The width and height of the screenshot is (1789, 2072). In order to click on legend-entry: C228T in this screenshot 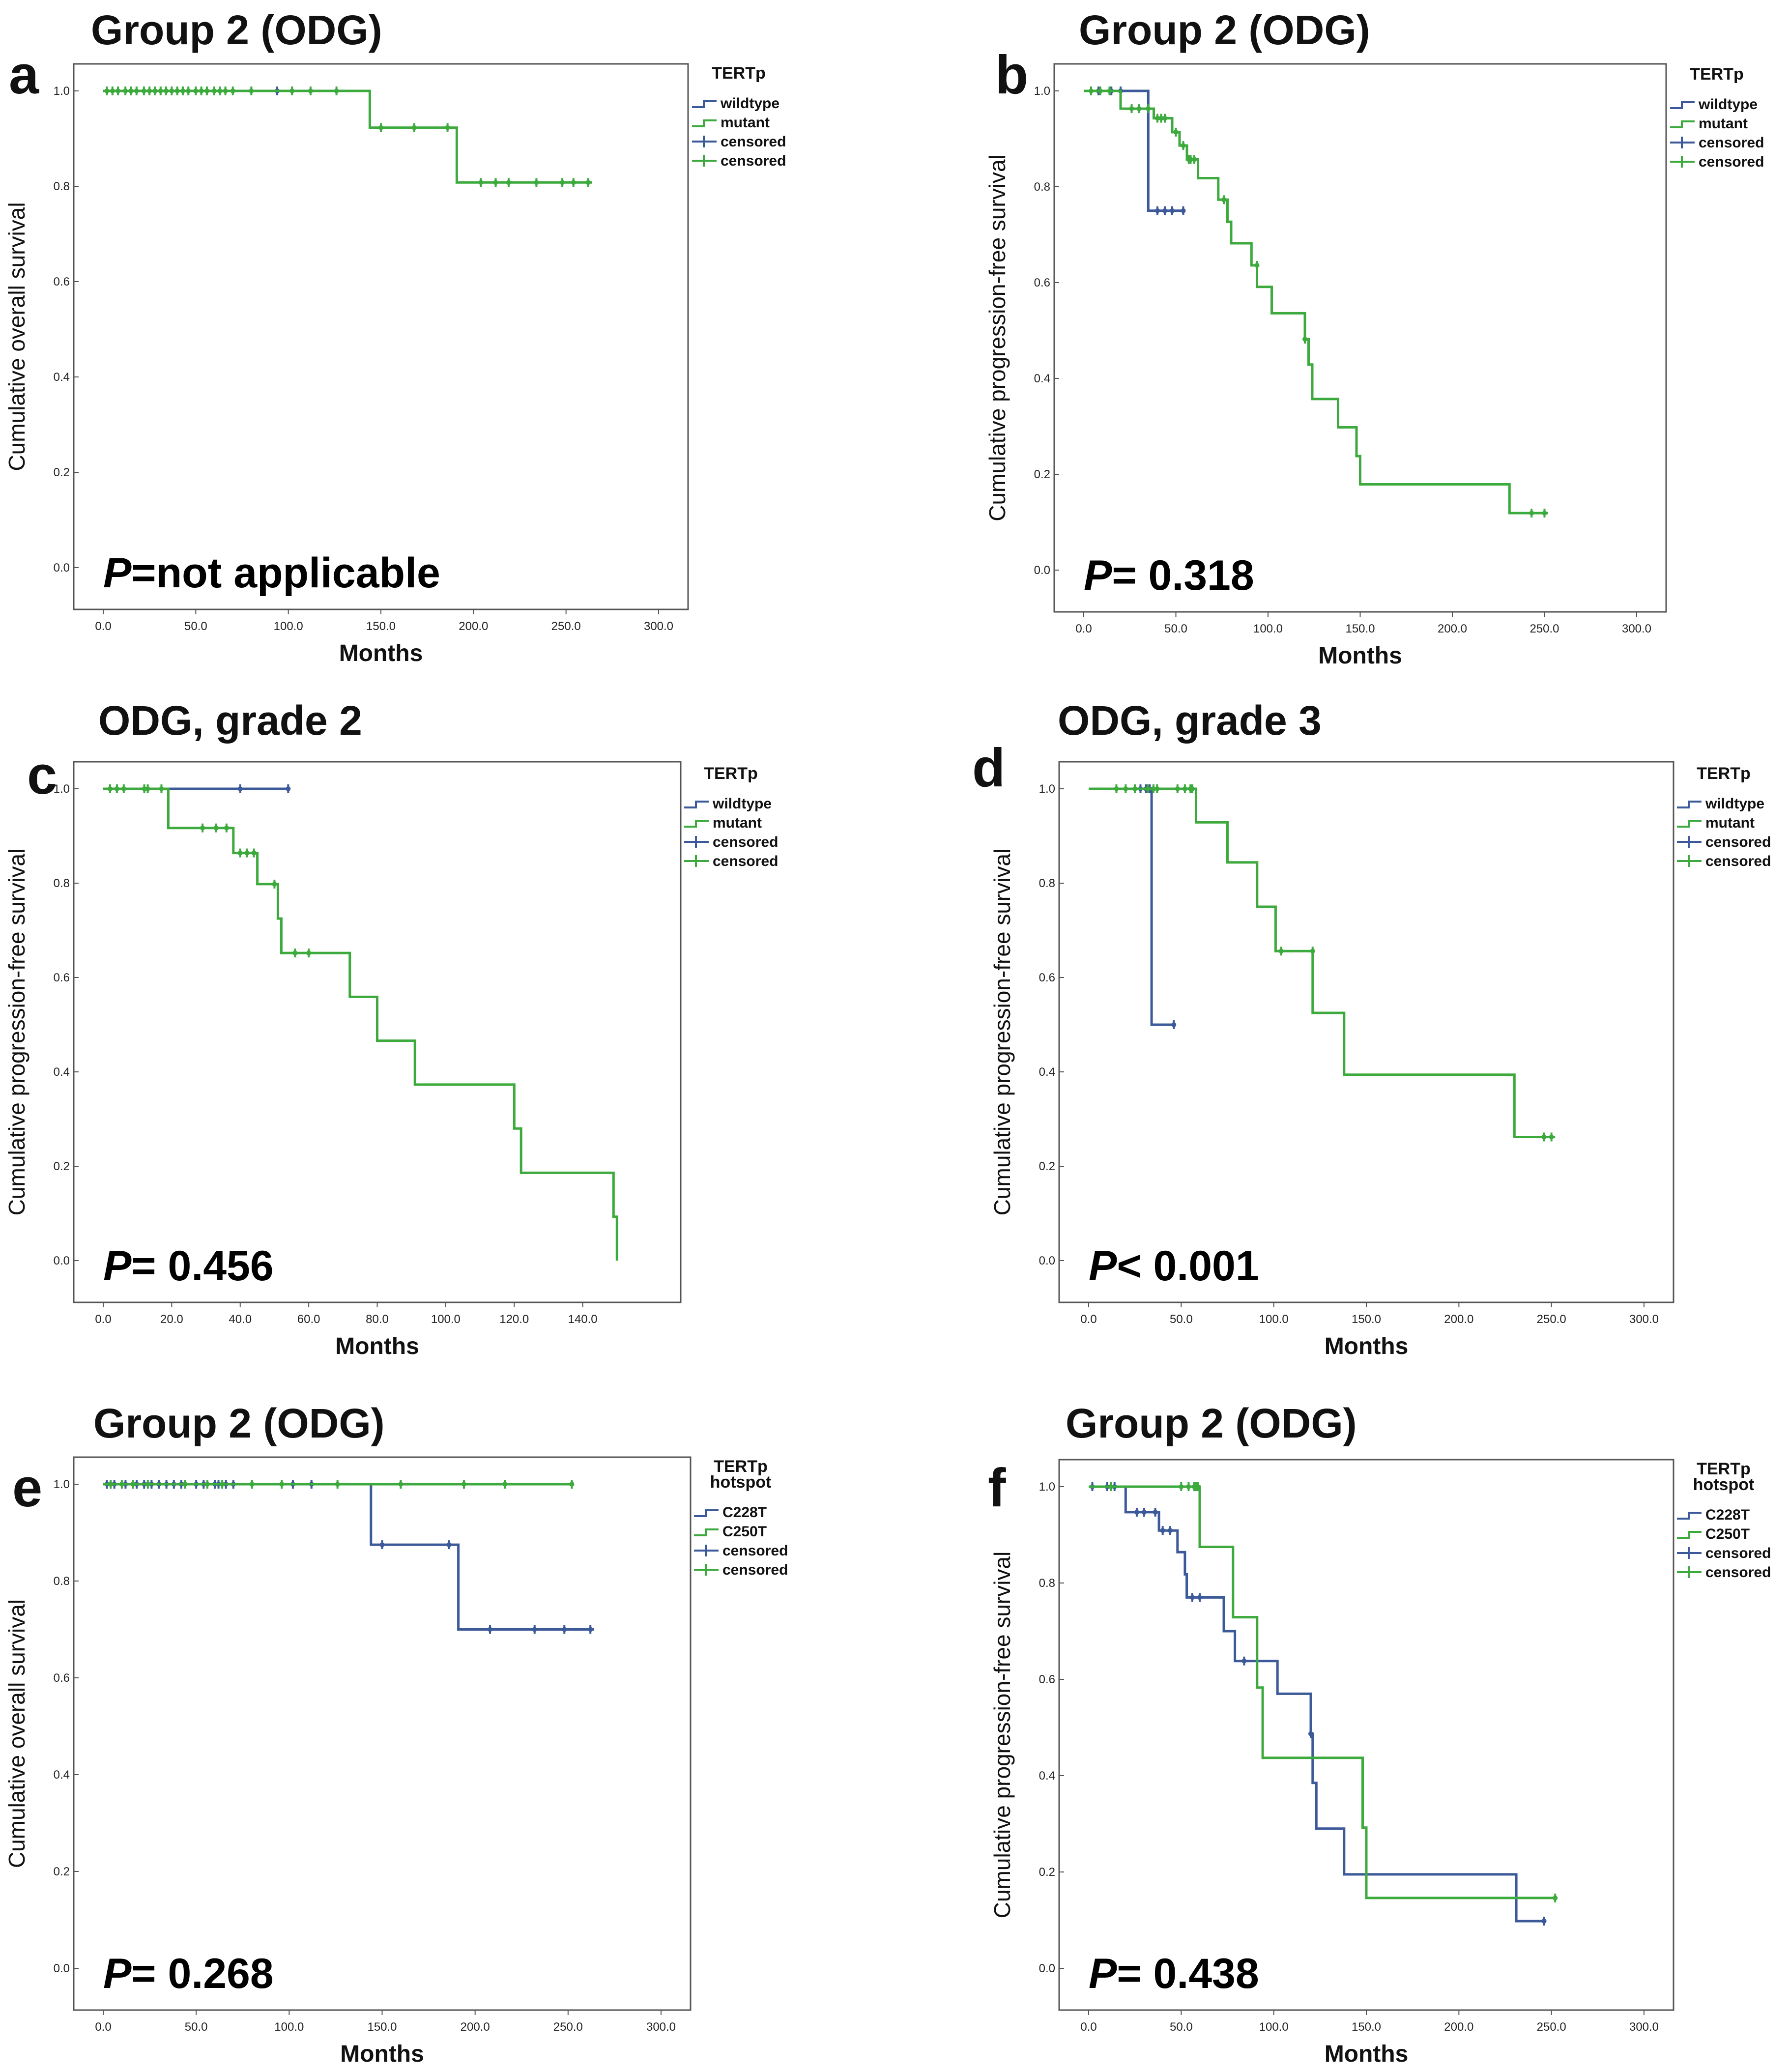, I will do `click(744, 1512)`.